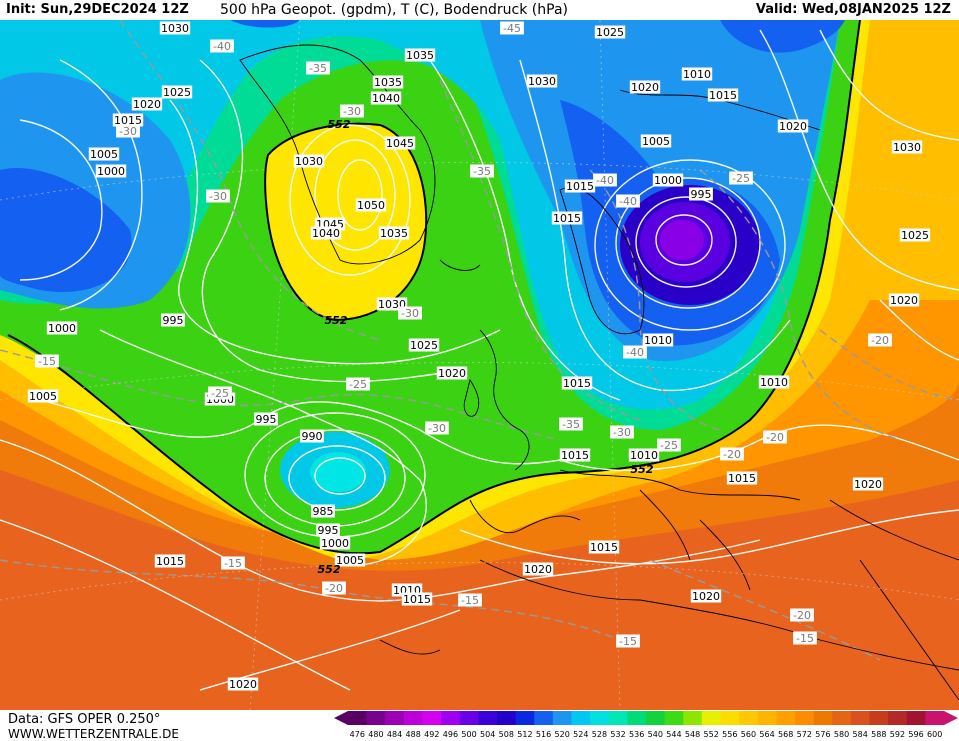 This screenshot has width=959, height=741. I want to click on legend-value: 596, so click(915, 734).